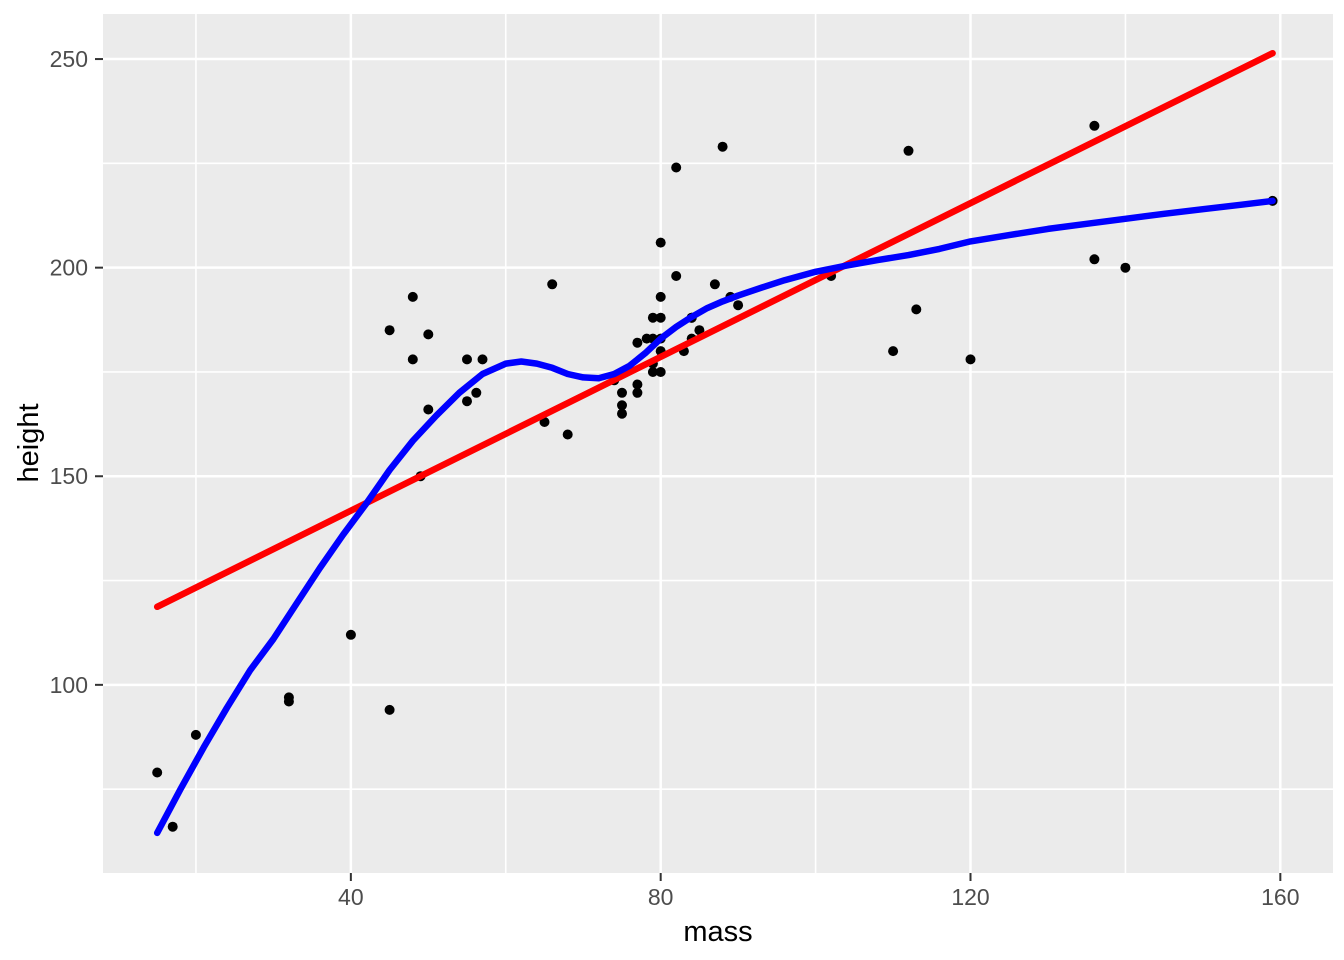 Image resolution: width=1344 pixels, height=960 pixels. I want to click on x-tick-label: 120, so click(970, 897).